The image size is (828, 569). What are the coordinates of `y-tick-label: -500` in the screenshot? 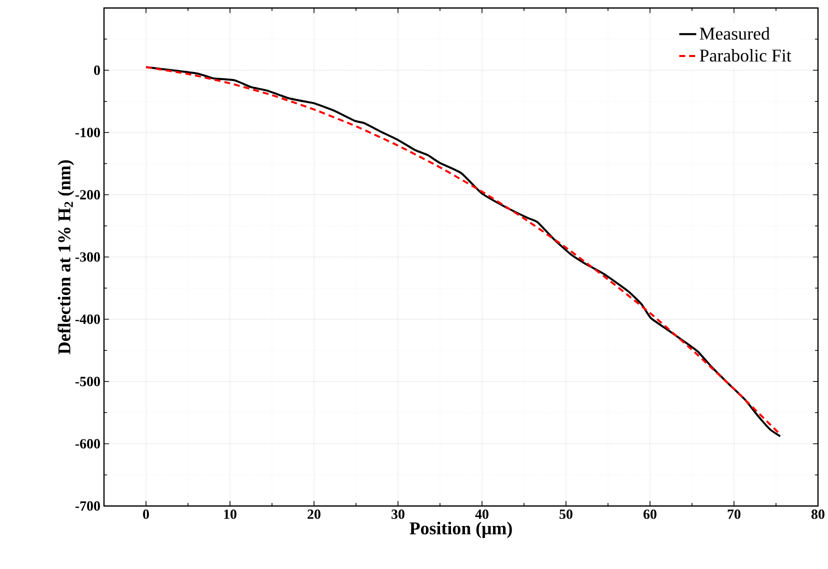 It's located at (87, 381).